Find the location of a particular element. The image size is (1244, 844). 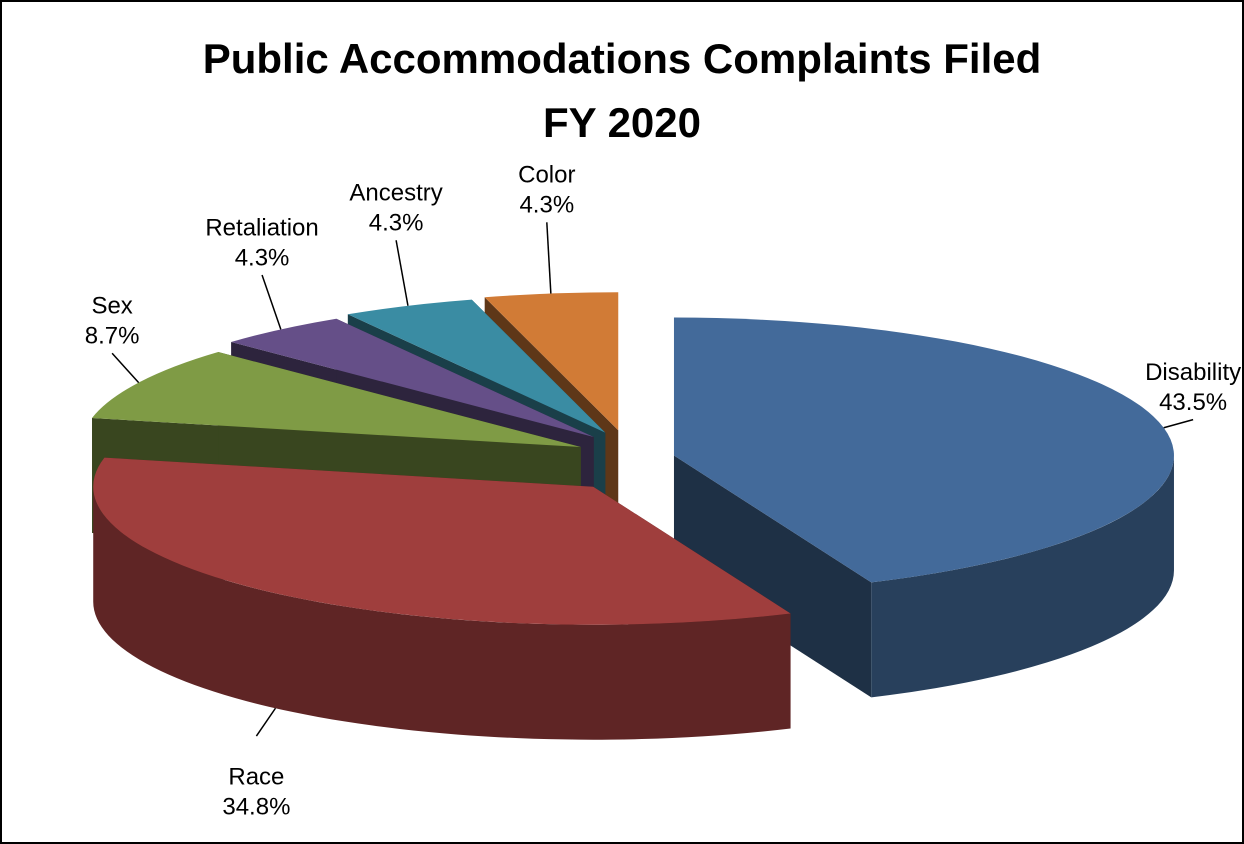

data-label-name: Retaliation is located at coordinates (261, 227).